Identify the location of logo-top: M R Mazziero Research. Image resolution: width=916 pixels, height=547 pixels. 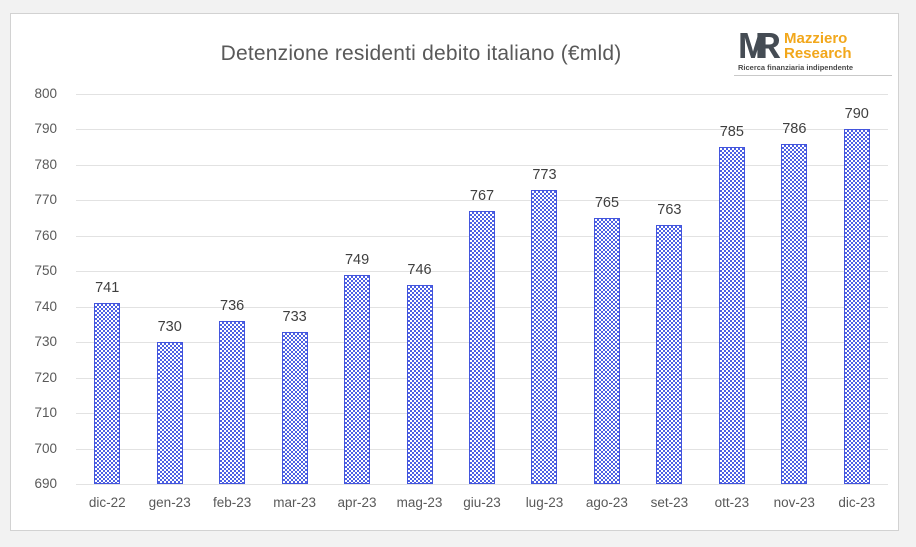
(813, 45).